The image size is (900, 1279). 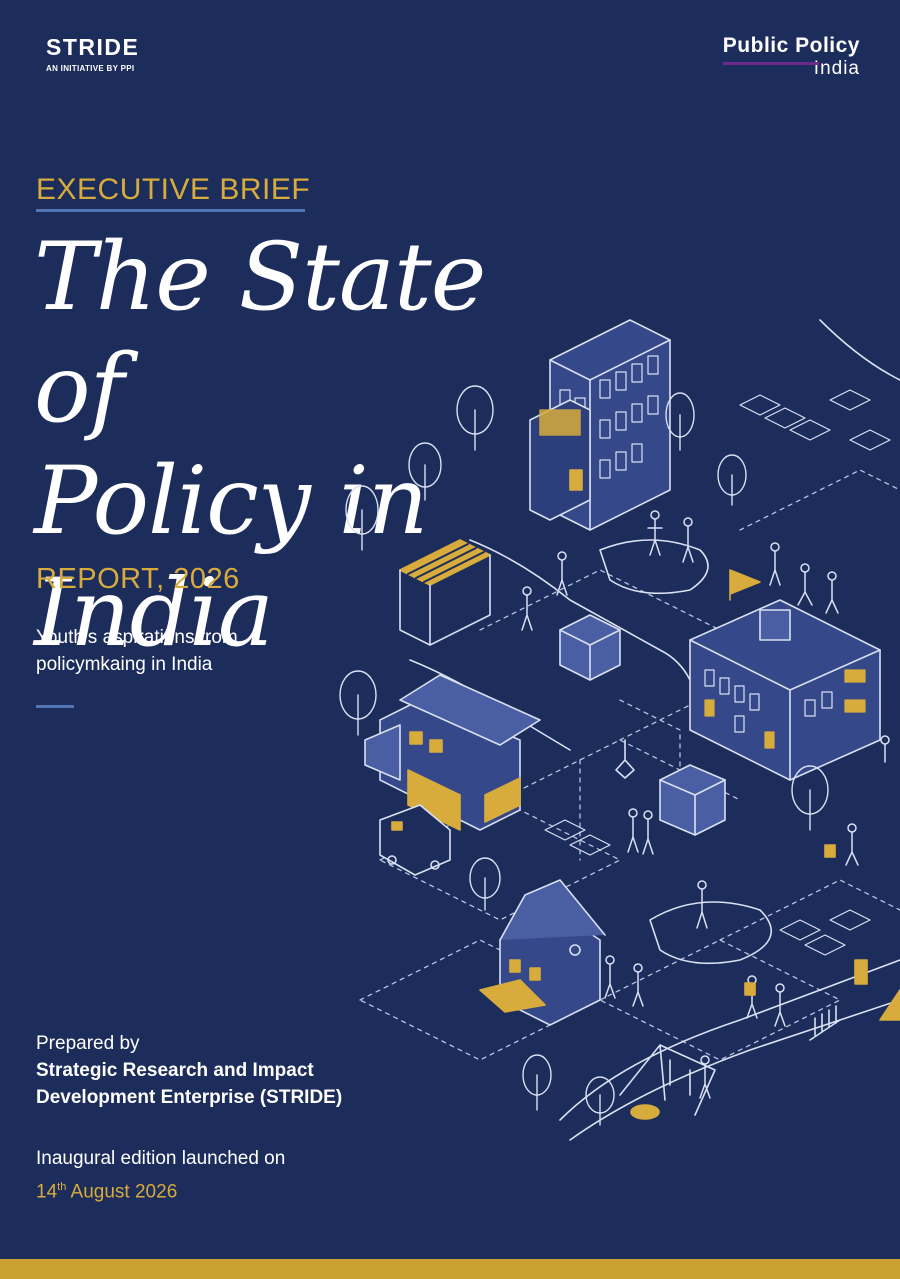 What do you see at coordinates (55, 706) in the screenshot?
I see `subtitle-divider` at bounding box center [55, 706].